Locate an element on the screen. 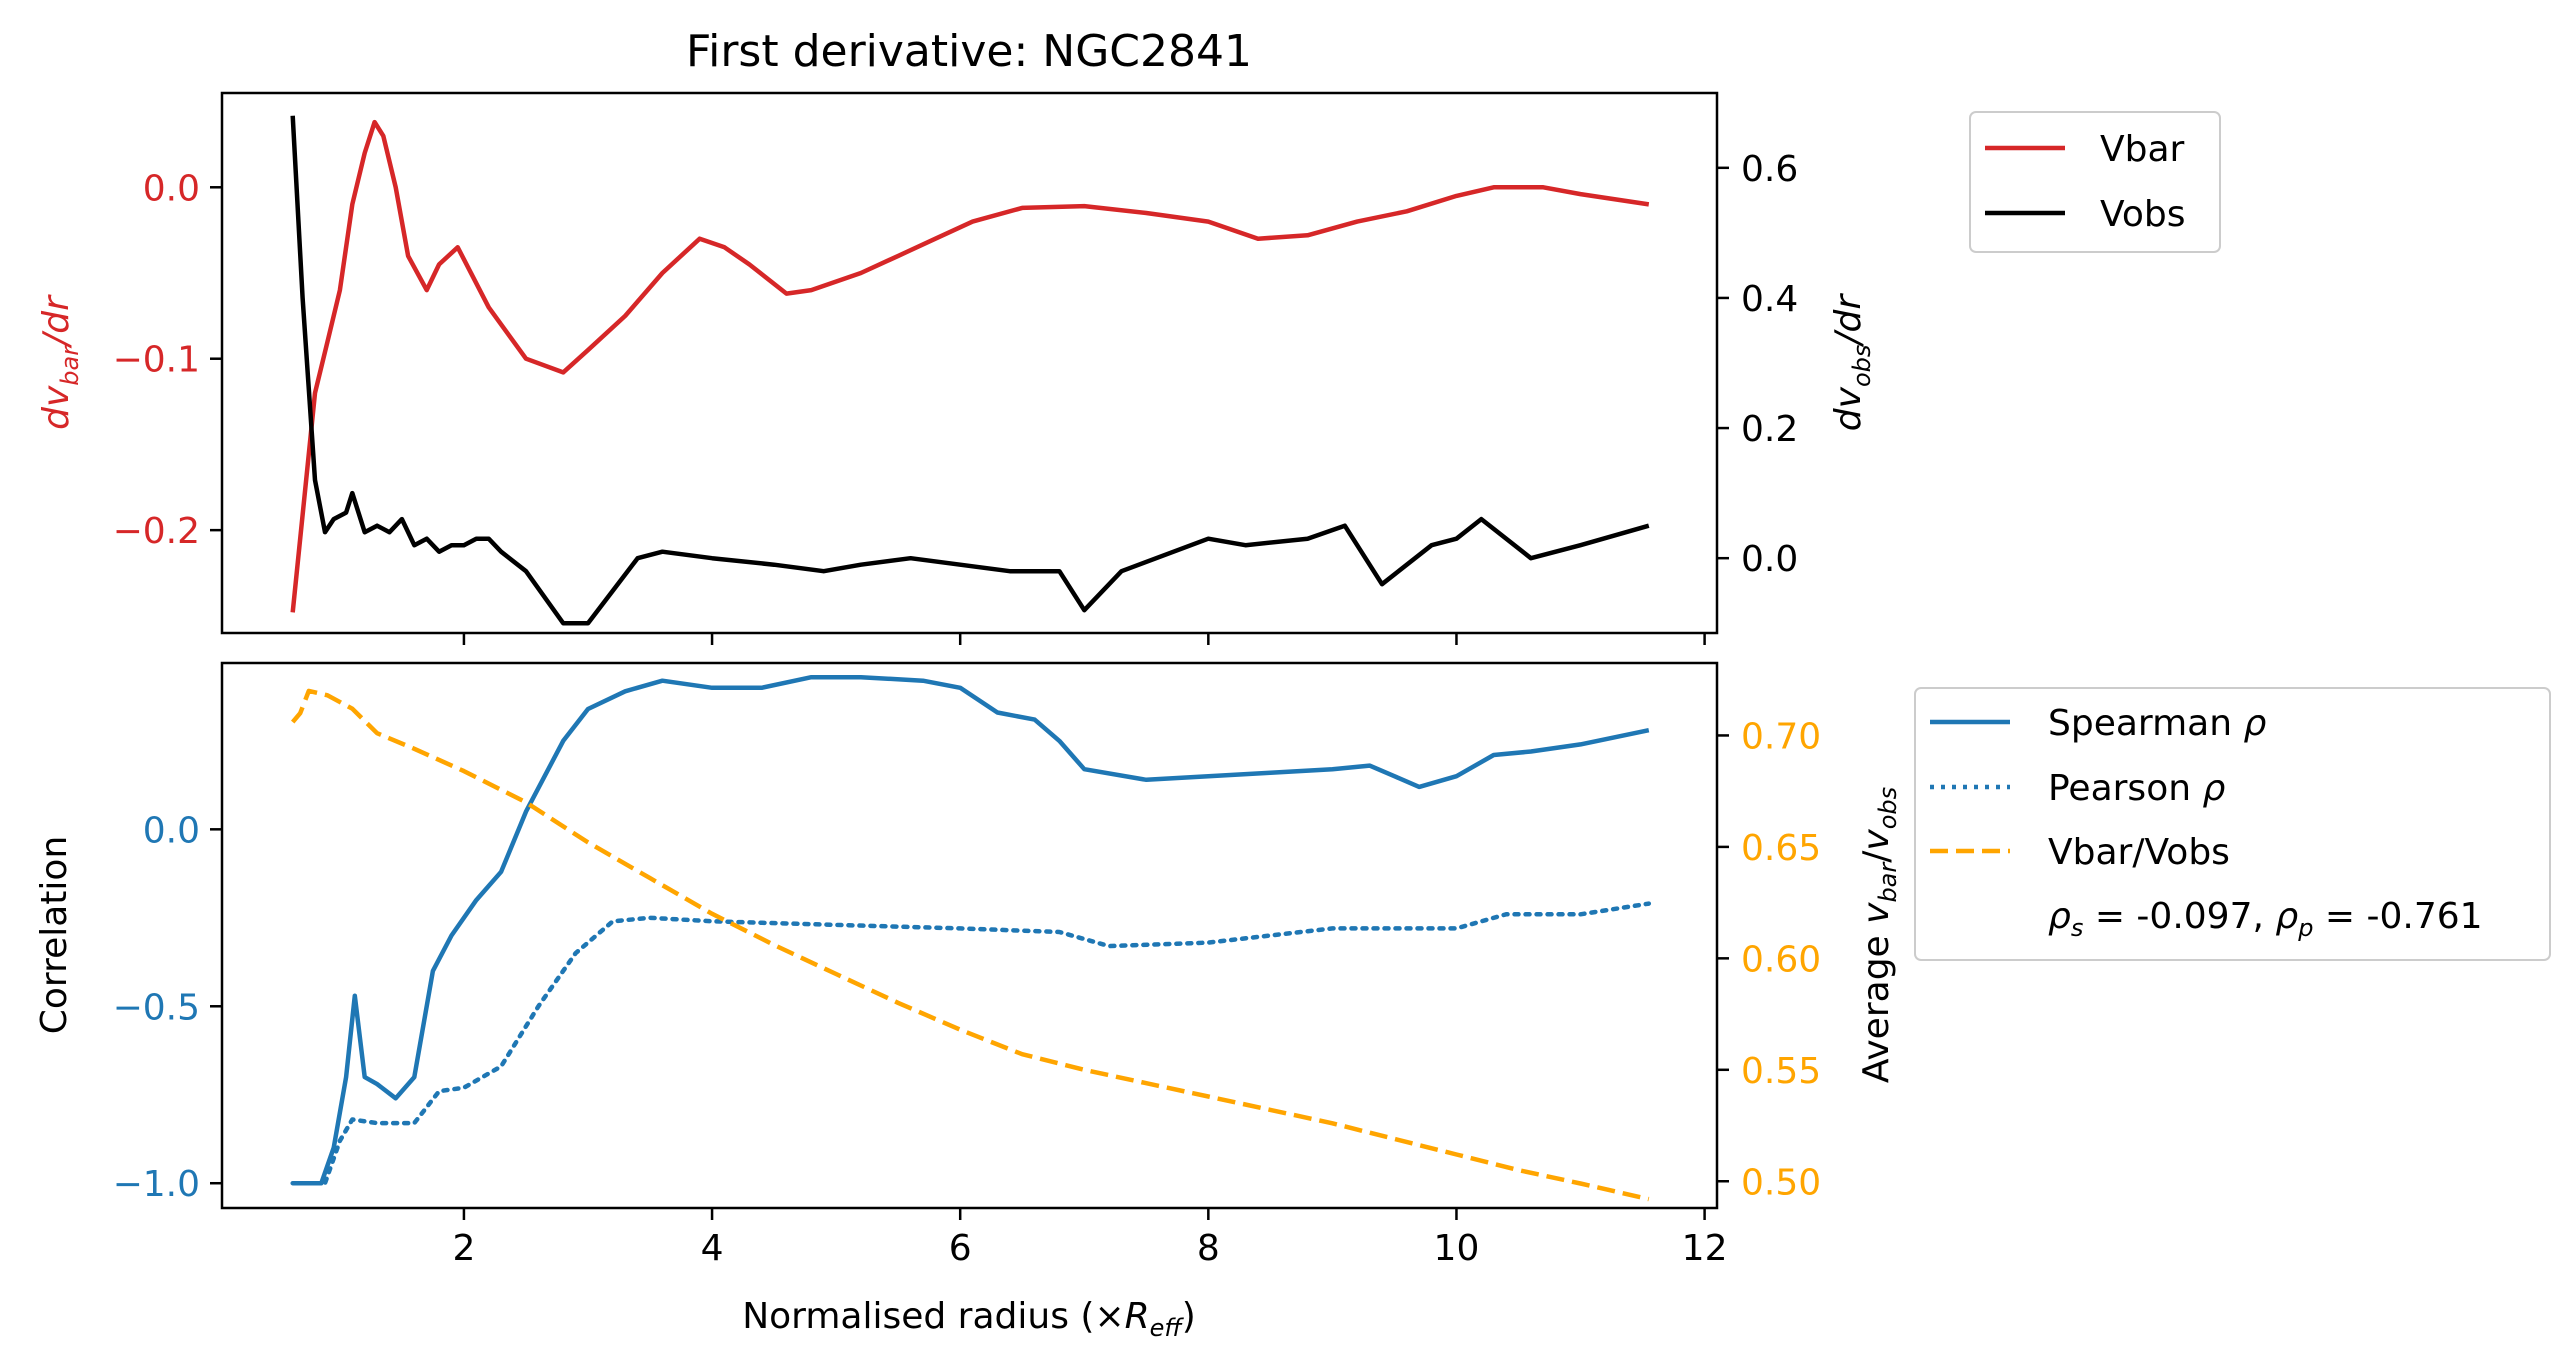 Image resolution: width=2565 pixels, height=1362 pixels. top-left-ytick-label-2: 0.0 is located at coordinates (171, 188).